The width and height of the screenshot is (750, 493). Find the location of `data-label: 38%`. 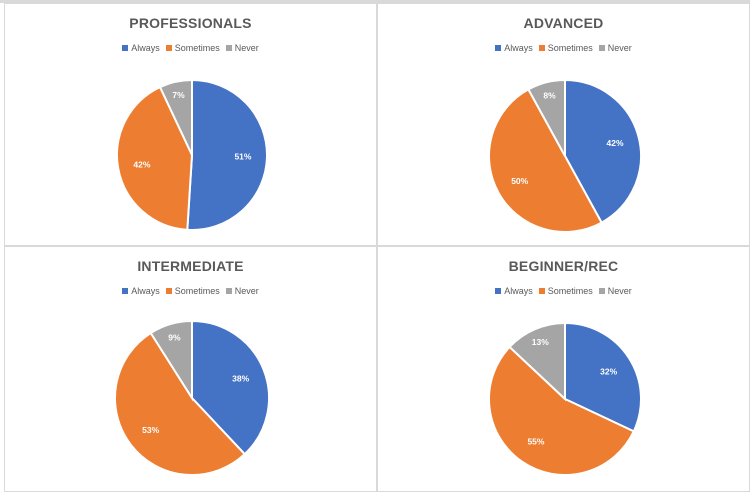

data-label: 38% is located at coordinates (240, 379).